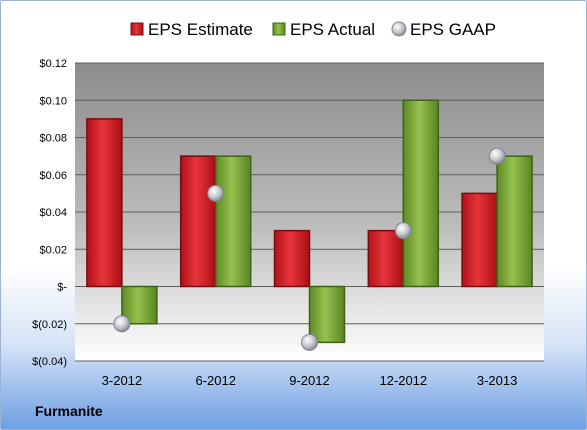 The image size is (587, 430). I want to click on x-category-label: 3-2013, so click(497, 380).